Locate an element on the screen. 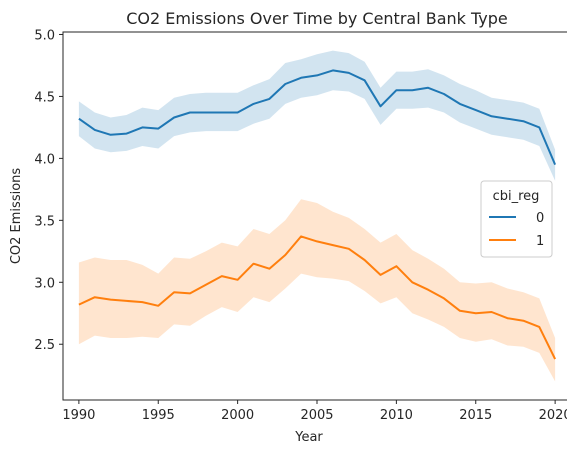 Image resolution: width=567 pixels, height=455 pixels. y-tick-label-4: 4.0 is located at coordinates (44, 159).